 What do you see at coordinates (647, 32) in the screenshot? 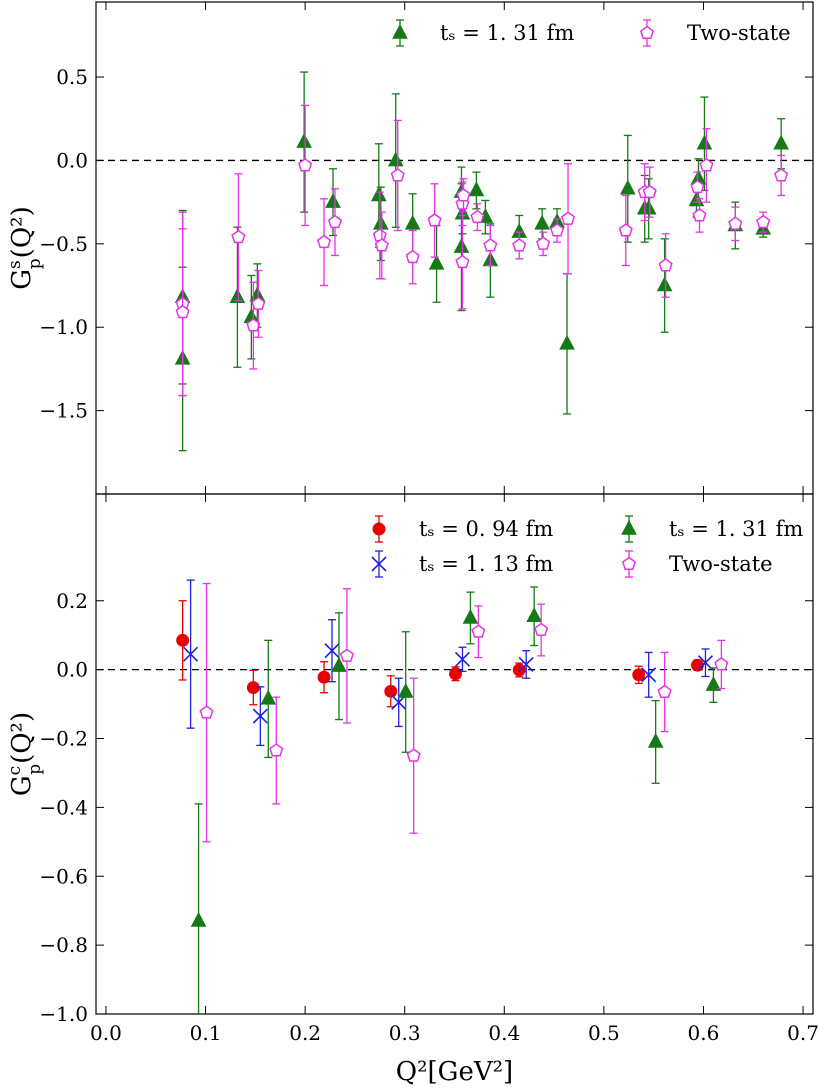
I see `legend-marker-pentagon` at bounding box center [647, 32].